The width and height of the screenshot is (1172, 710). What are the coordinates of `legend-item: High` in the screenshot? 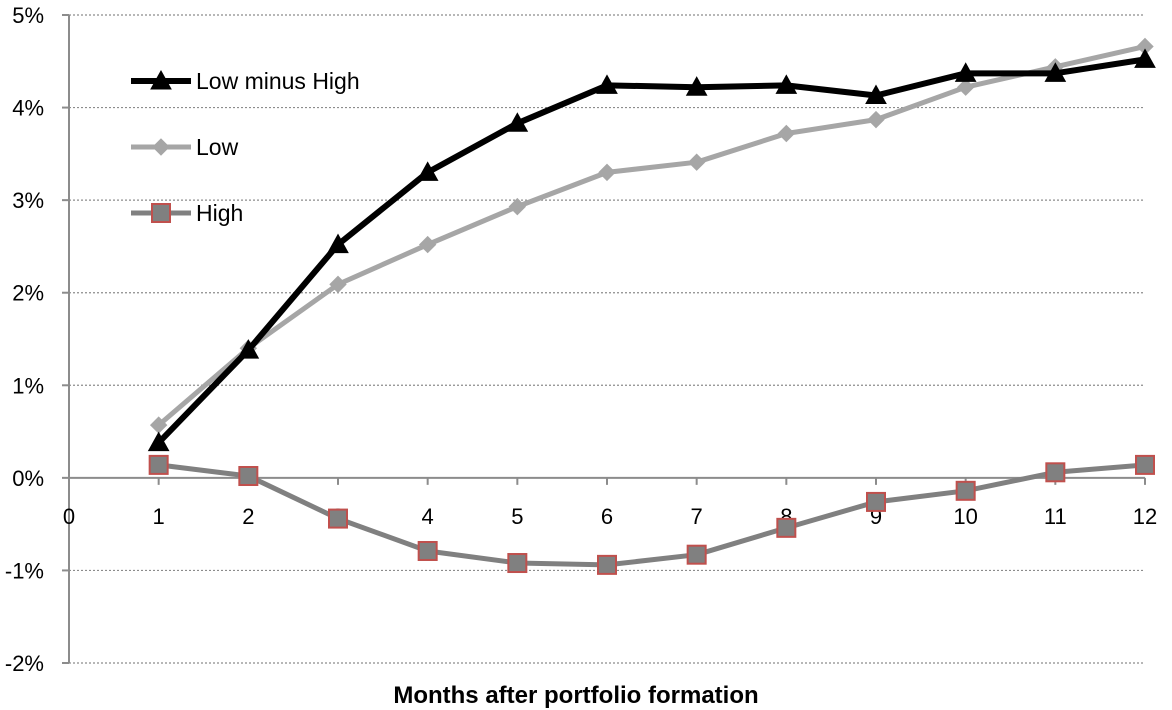 It's located at (187, 213).